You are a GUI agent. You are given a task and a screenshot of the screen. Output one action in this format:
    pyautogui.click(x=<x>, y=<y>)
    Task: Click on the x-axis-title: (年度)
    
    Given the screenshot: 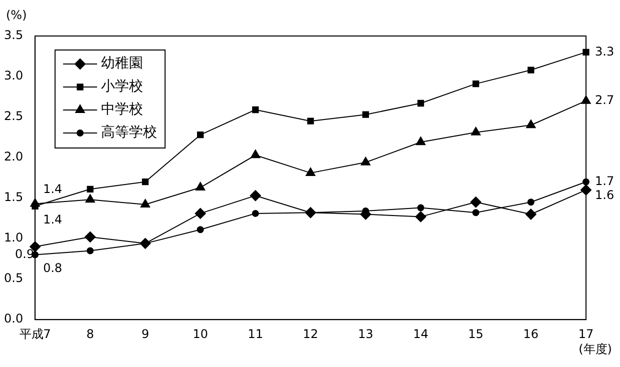 What is the action you would take?
    pyautogui.click(x=595, y=349)
    